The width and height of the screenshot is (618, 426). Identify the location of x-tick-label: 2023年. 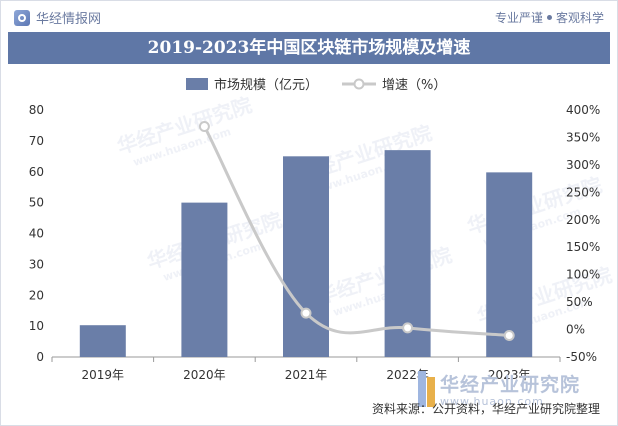
(509, 375).